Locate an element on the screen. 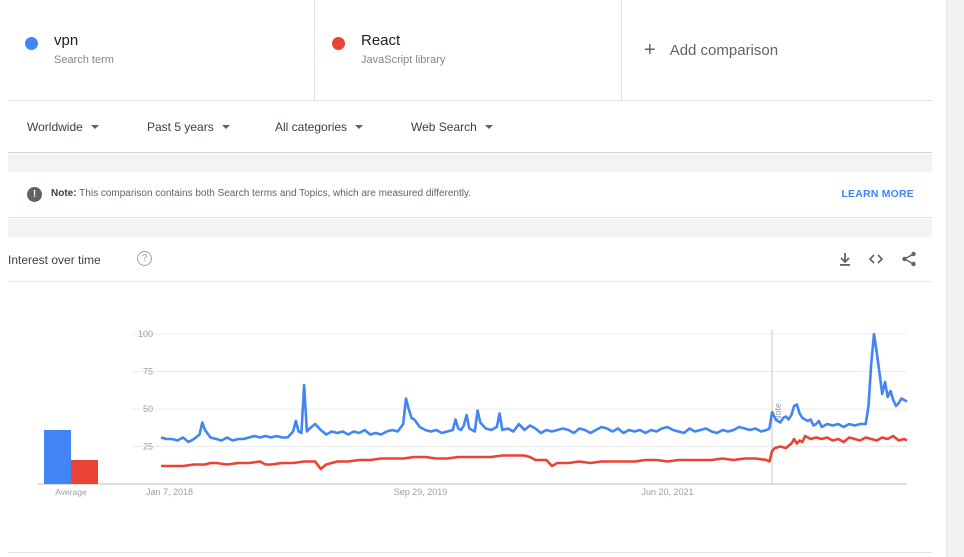 The image size is (964, 557). y-tick-label: 25 is located at coordinates (148, 447).